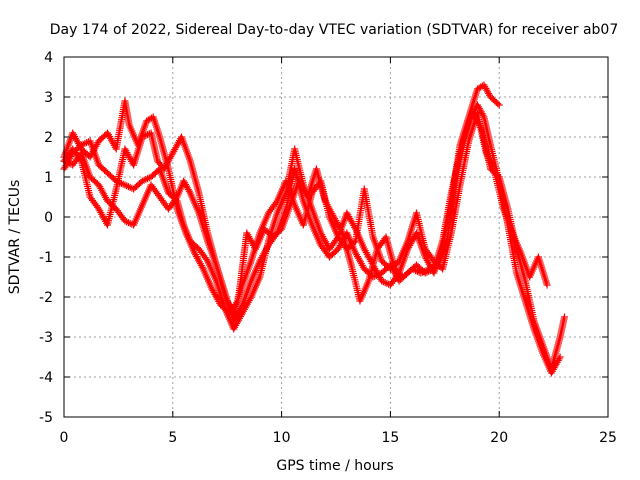 The height and width of the screenshot is (480, 640). I want to click on y-tick-label: -3, so click(46, 338).